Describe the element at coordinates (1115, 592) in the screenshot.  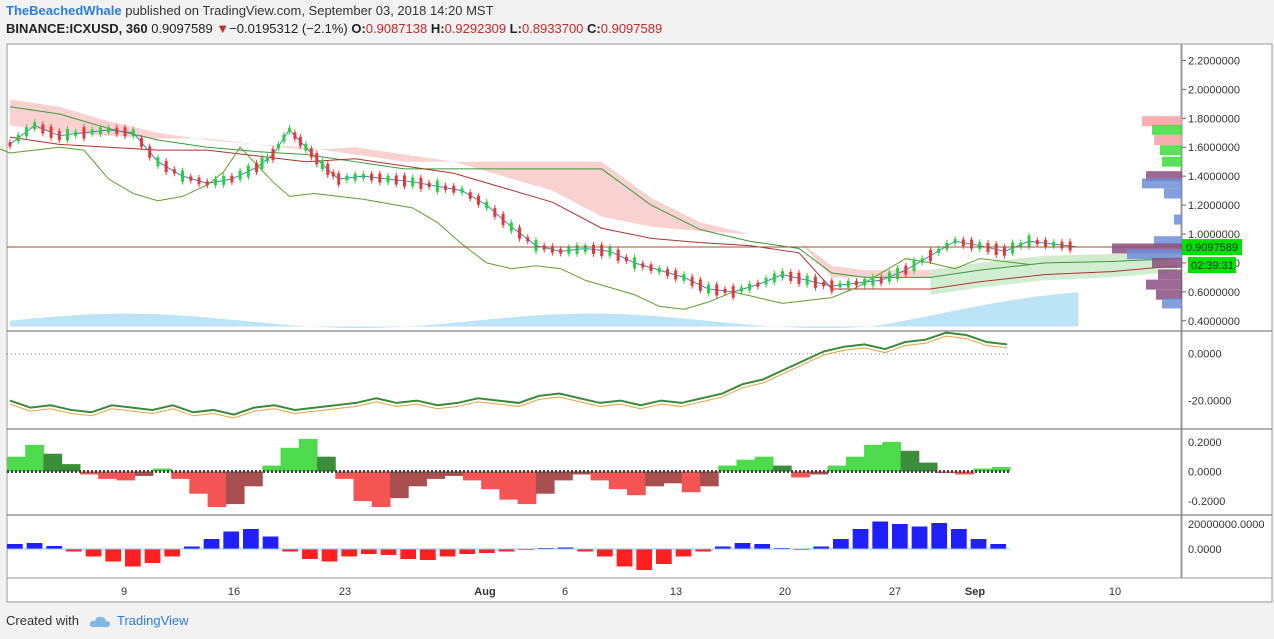
I see `time-tick-label: 10` at that location.